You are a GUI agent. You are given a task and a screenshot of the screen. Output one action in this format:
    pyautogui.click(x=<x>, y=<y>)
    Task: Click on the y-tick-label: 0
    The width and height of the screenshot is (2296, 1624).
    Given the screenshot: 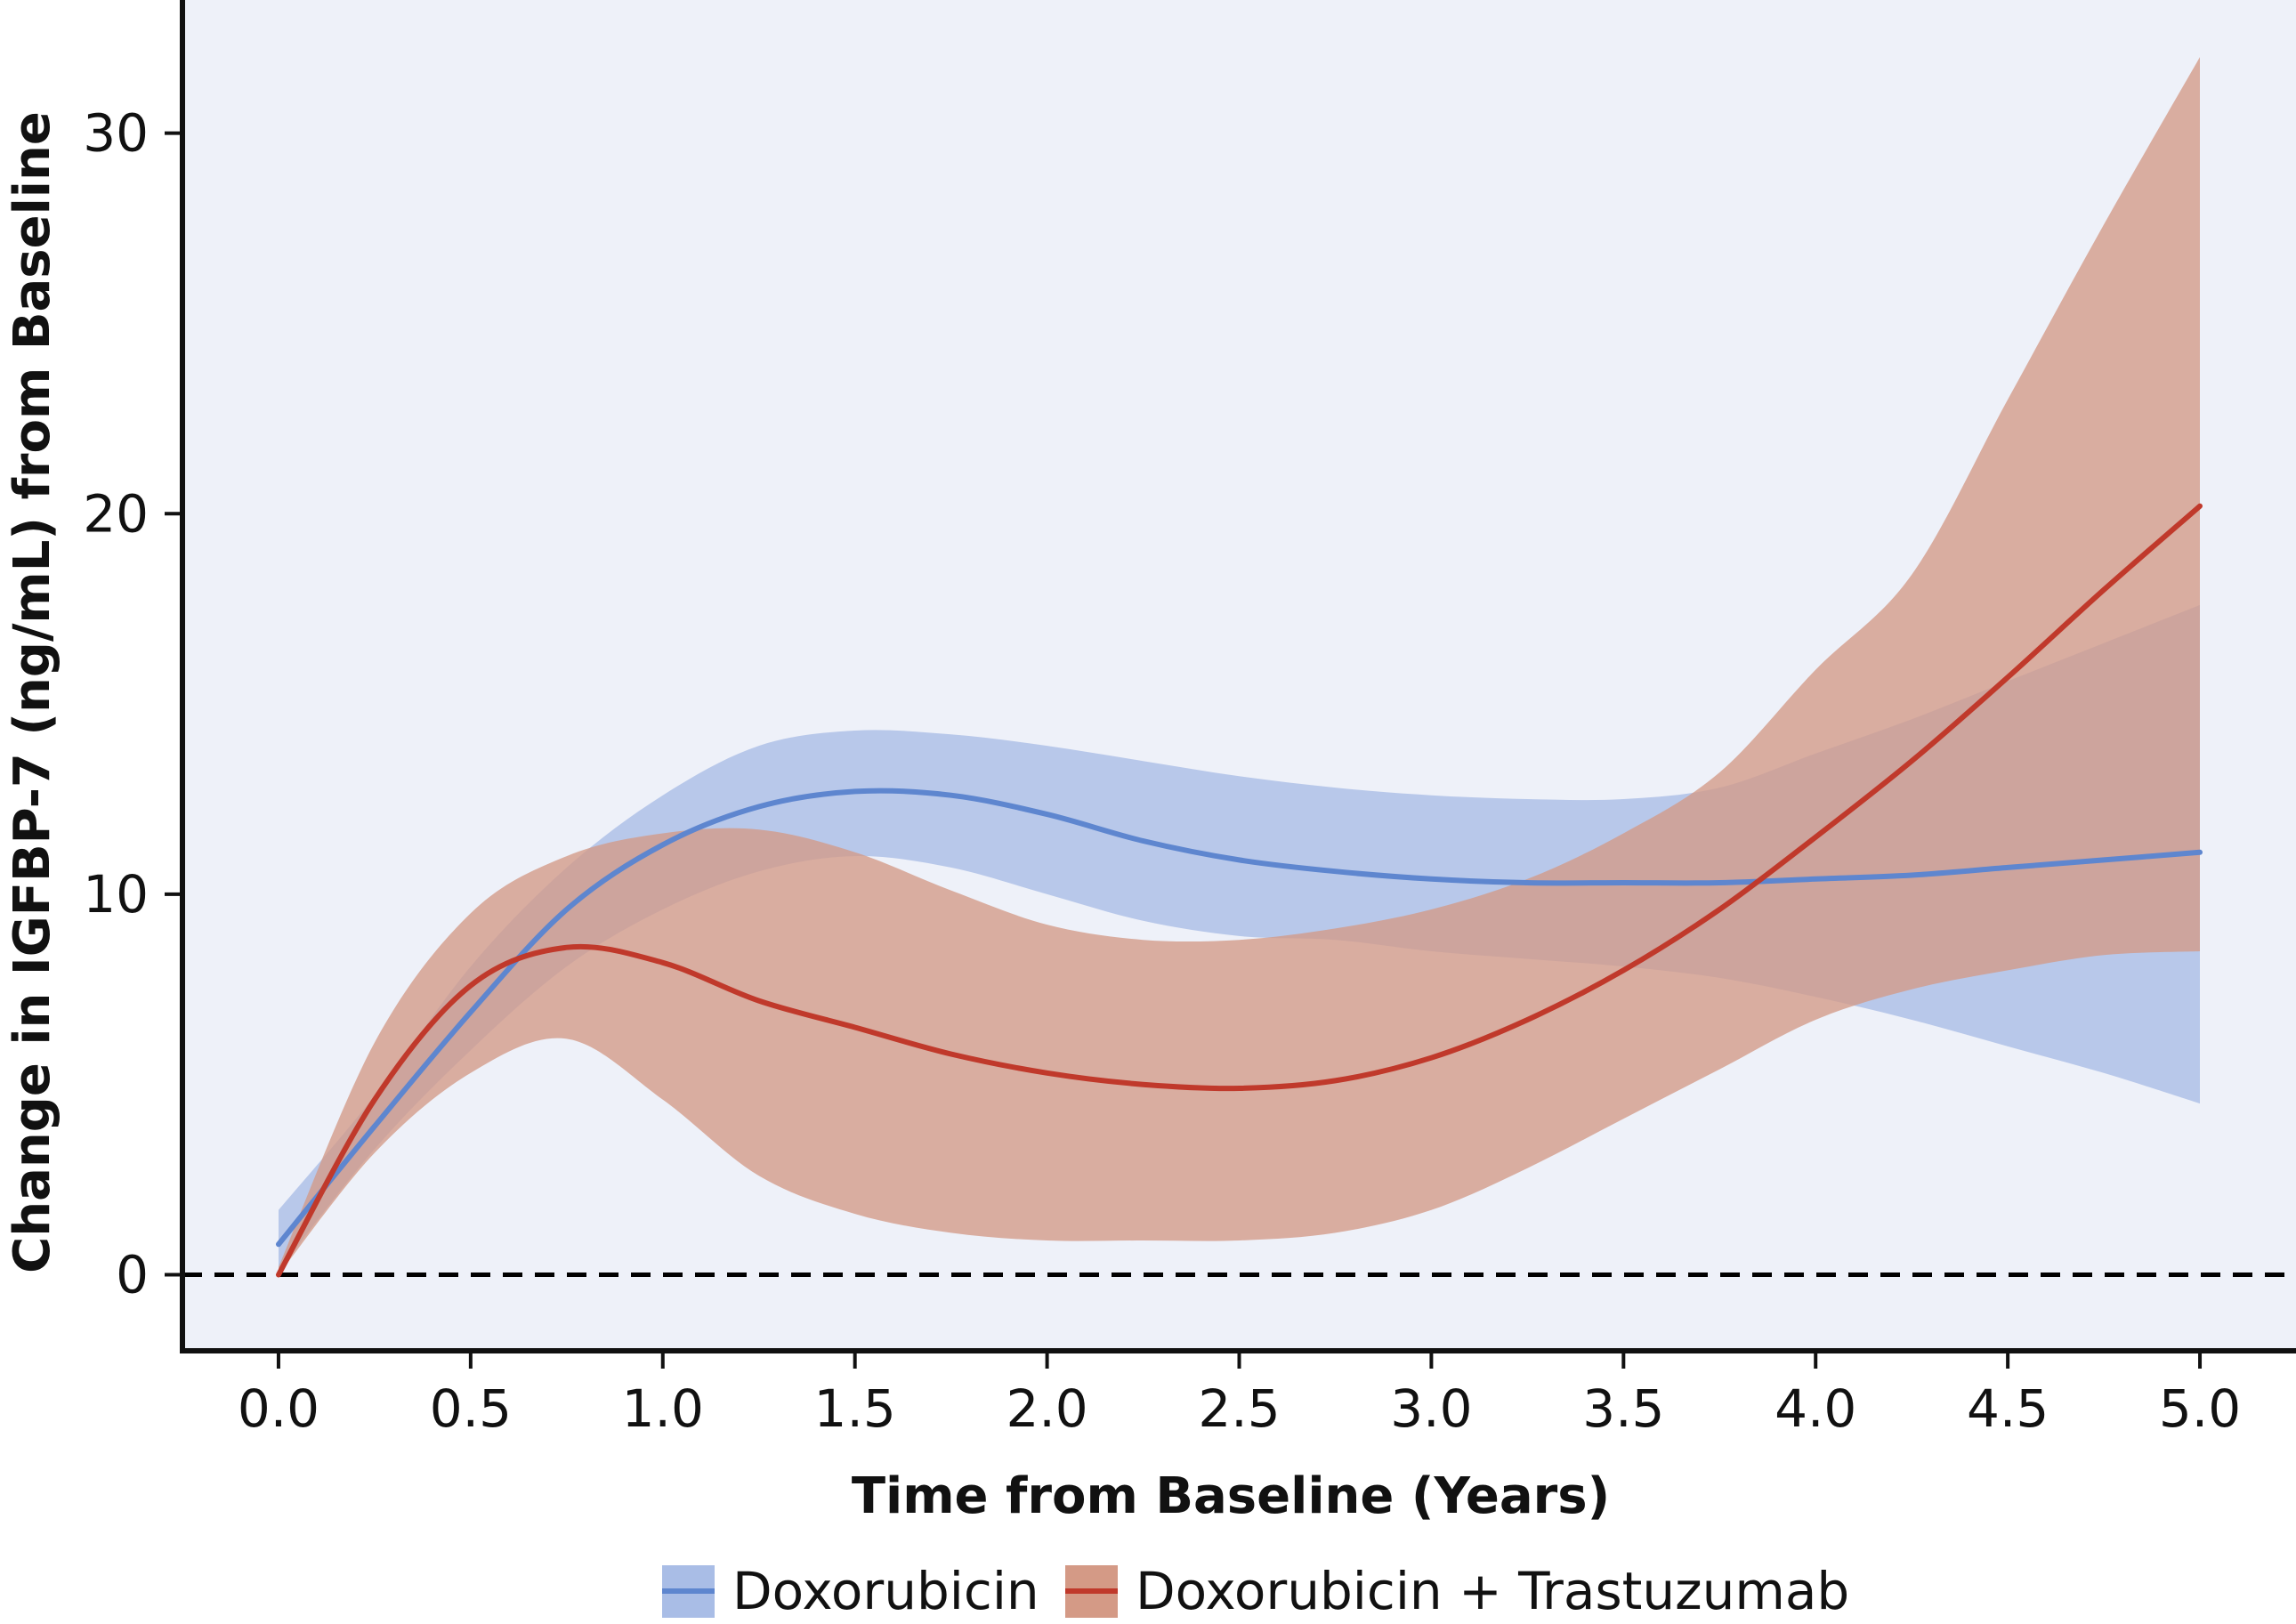 What is the action you would take?
    pyautogui.click(x=132, y=1274)
    